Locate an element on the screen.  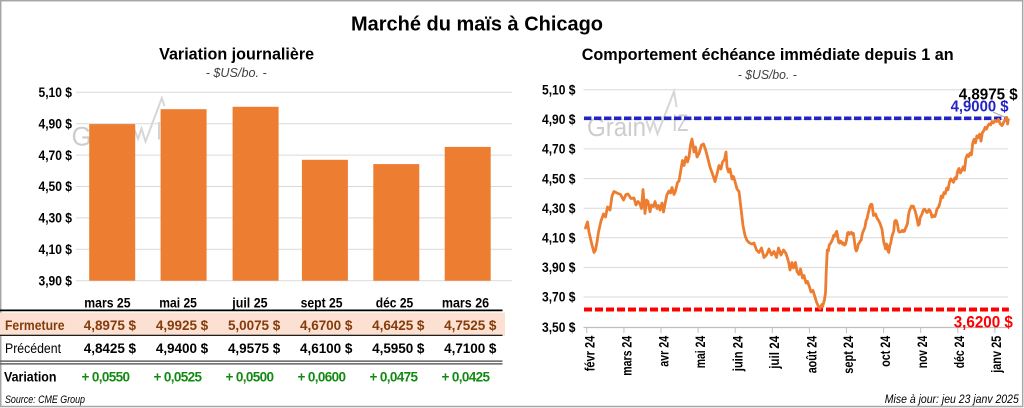
svg-text: mars 24 is located at coordinates (627, 355).